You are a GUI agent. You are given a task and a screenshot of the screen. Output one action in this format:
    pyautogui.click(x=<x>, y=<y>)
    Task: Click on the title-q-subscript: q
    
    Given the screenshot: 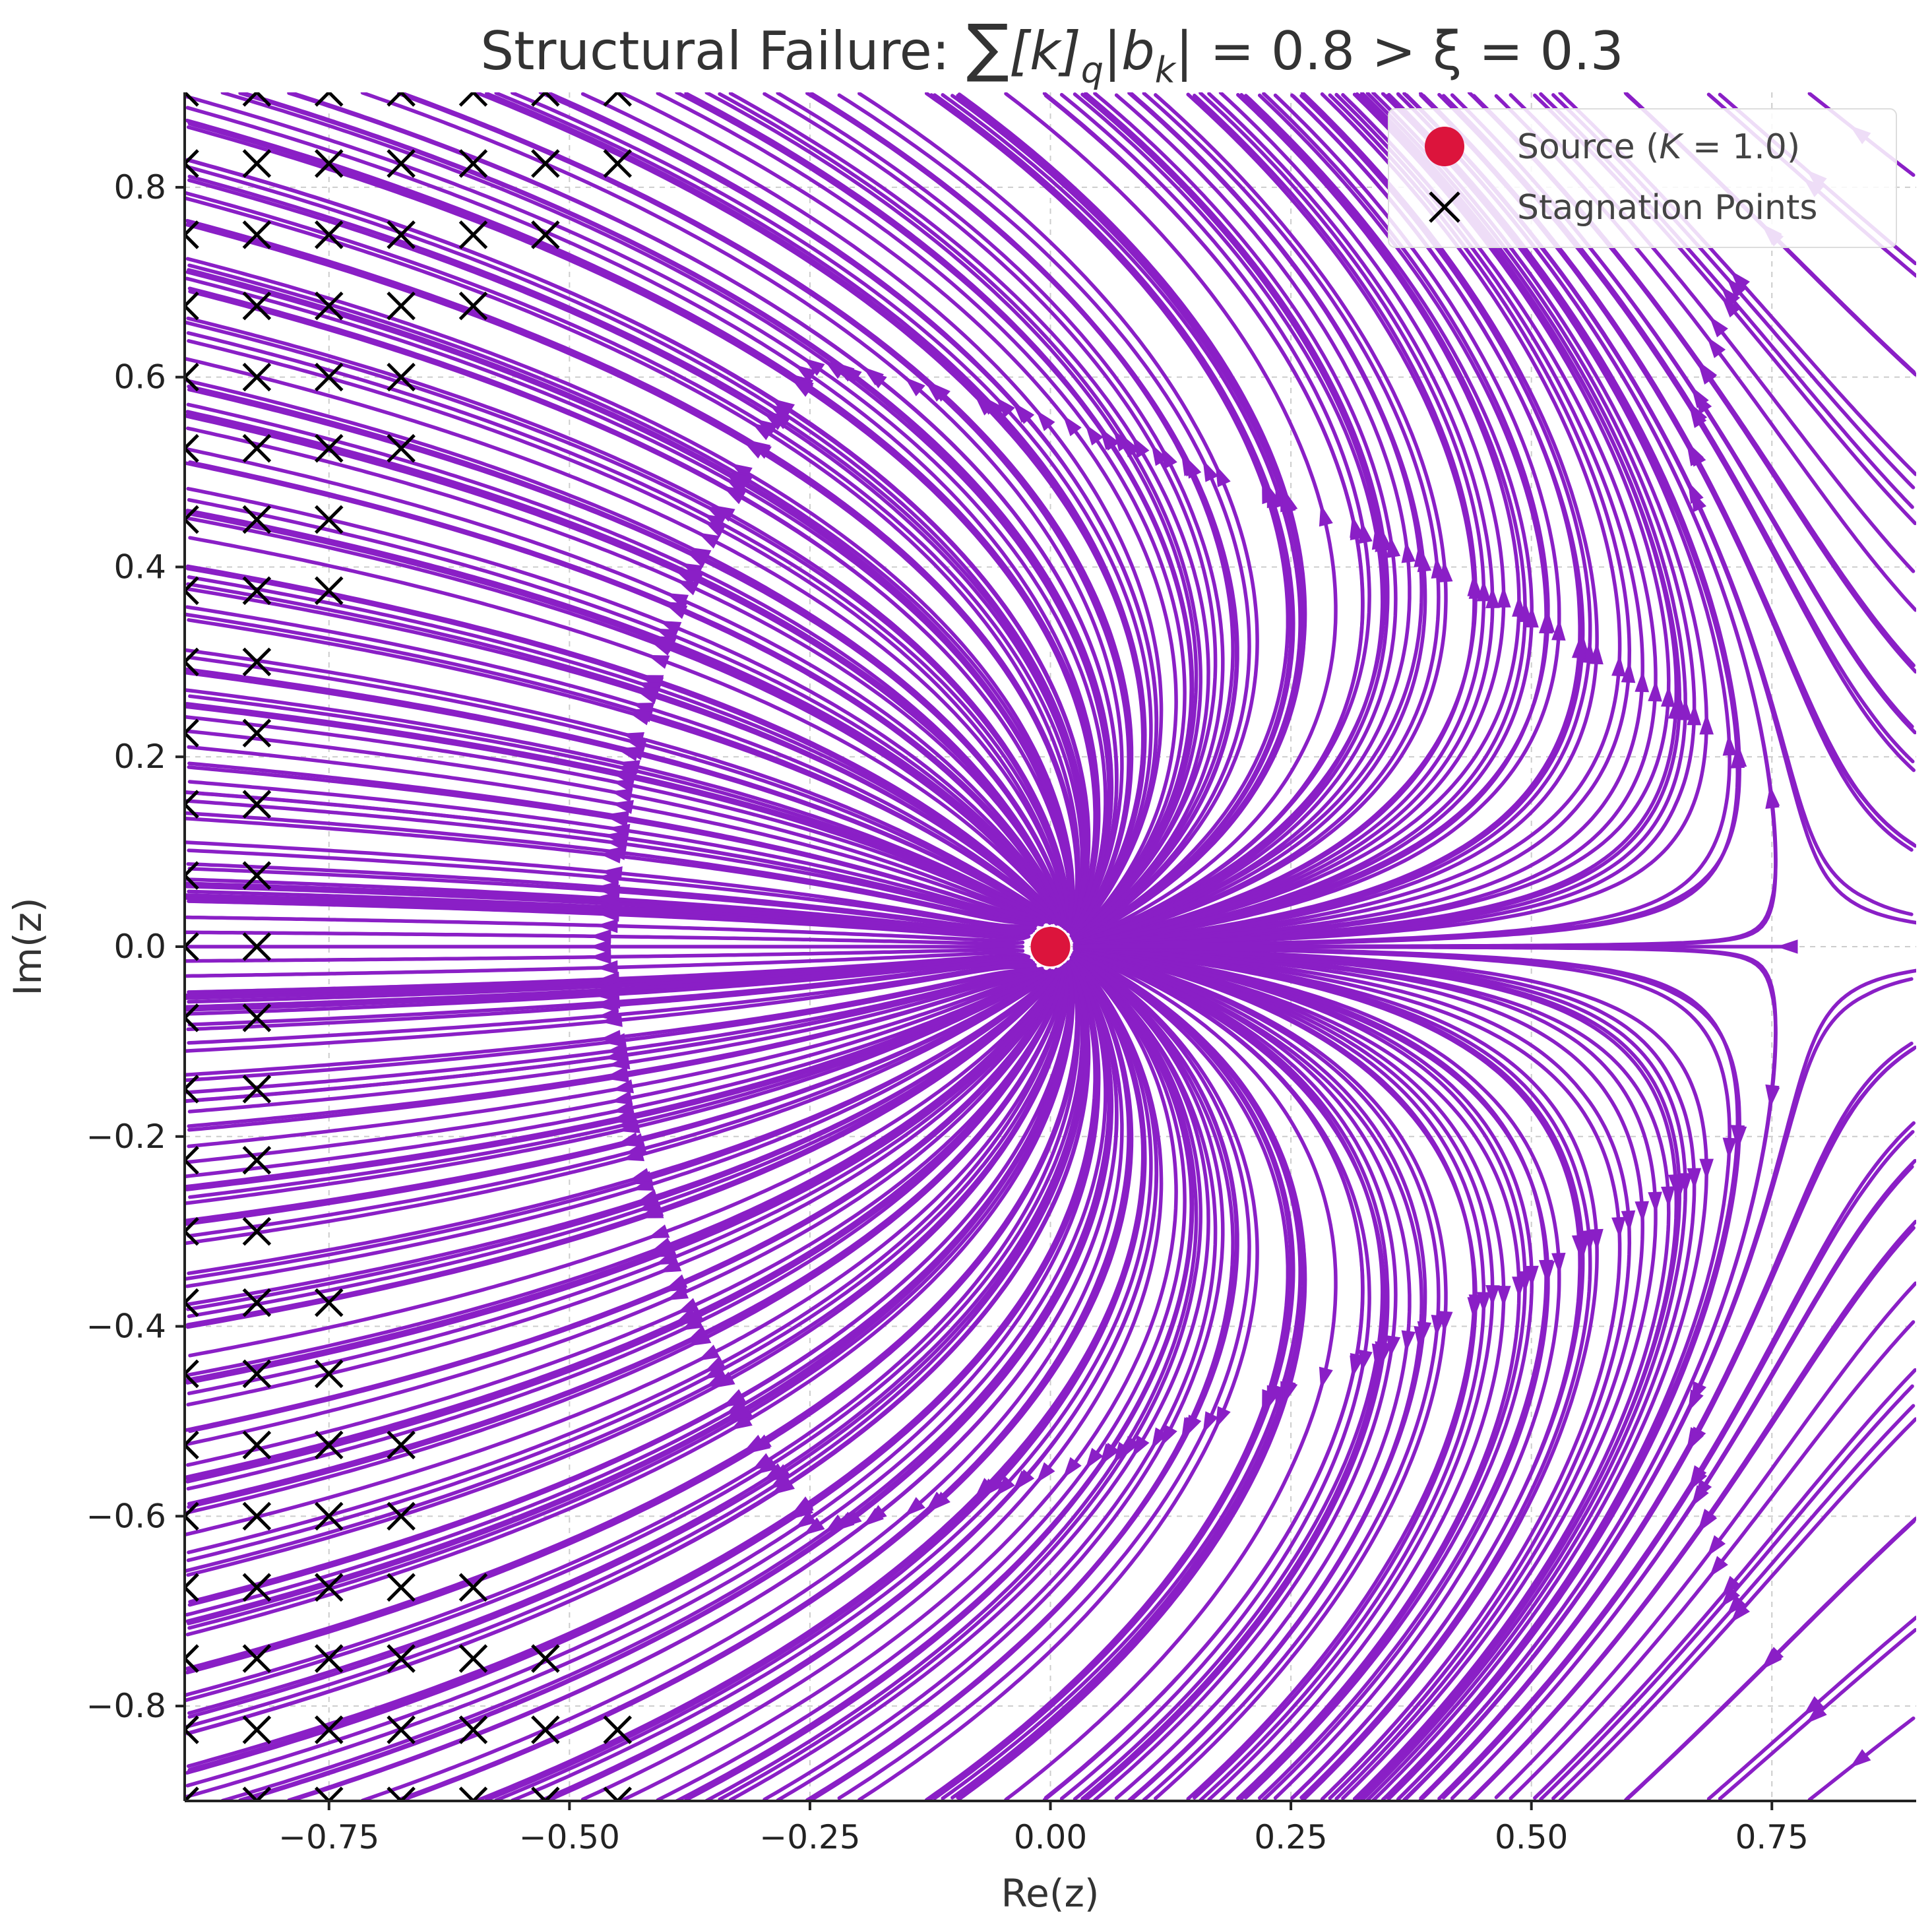 What is the action you would take?
    pyautogui.click(x=1092, y=70)
    